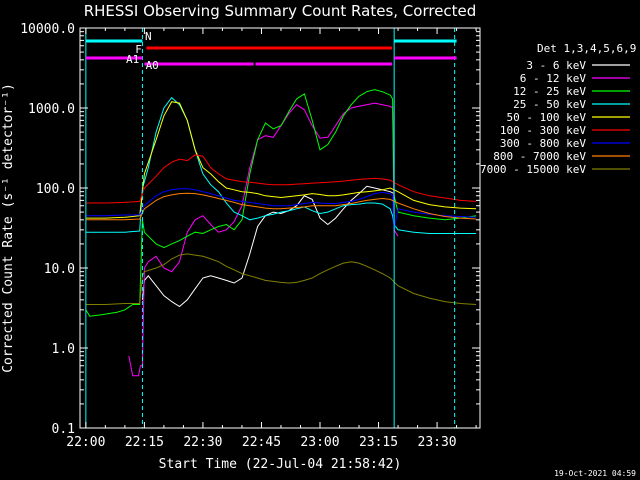  What do you see at coordinates (144, 442) in the screenshot?
I see `x-tick-label-1: 22:15` at bounding box center [144, 442].